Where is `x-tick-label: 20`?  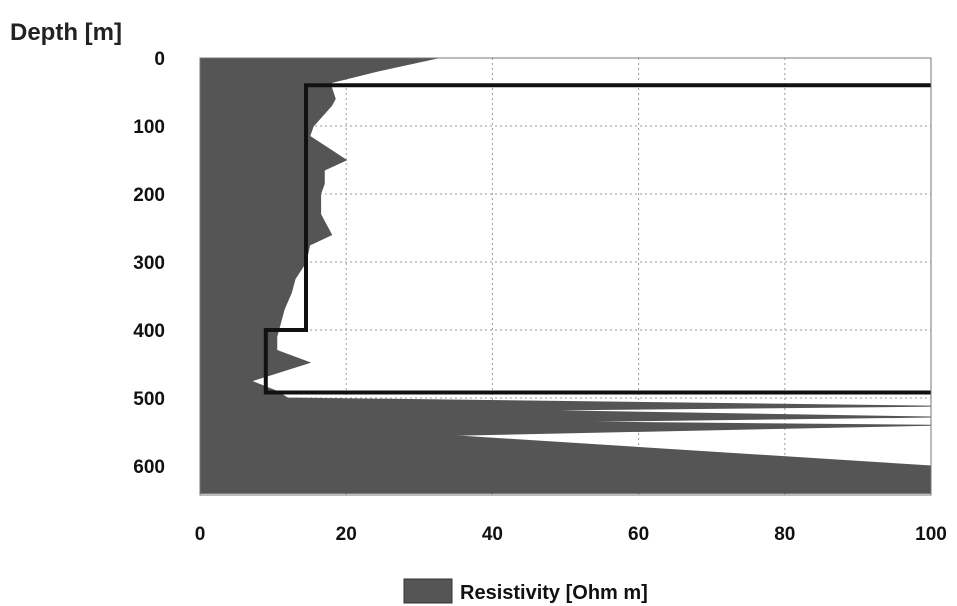 x-tick-label: 20 is located at coordinates (346, 534).